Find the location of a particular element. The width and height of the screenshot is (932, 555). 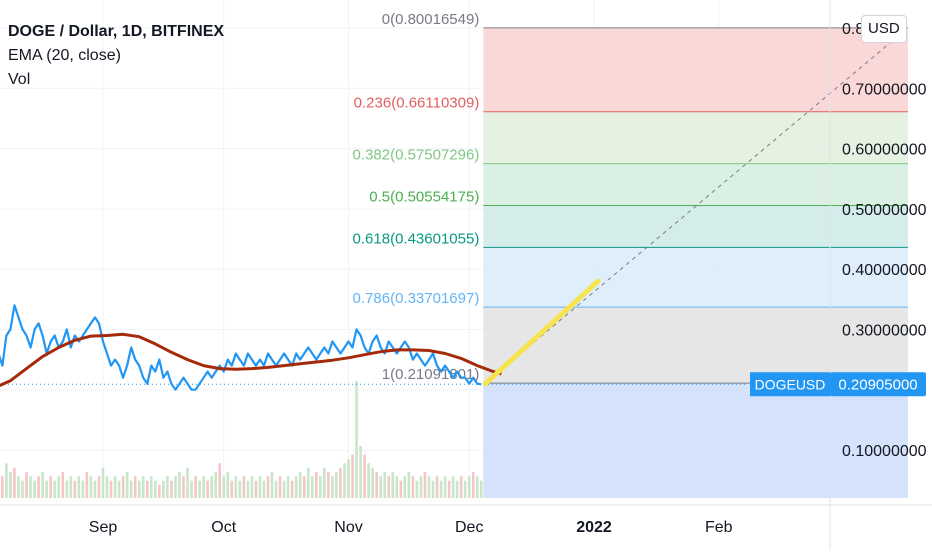

fib-level-label-0.382: 0.382(0.57507296) is located at coordinates (416, 155).